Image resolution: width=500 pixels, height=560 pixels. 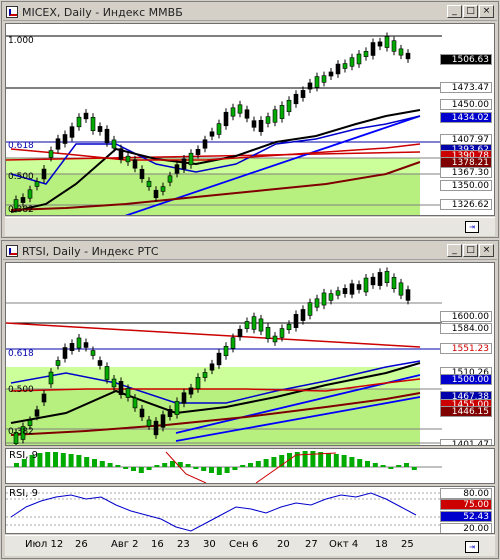 I want to click on horizontal-scrollbar: Июл 12 26 Авг 2 16 23 30 Сен 6 20 27 Окт 4 18 25 ⇥, so click(x=250, y=545).